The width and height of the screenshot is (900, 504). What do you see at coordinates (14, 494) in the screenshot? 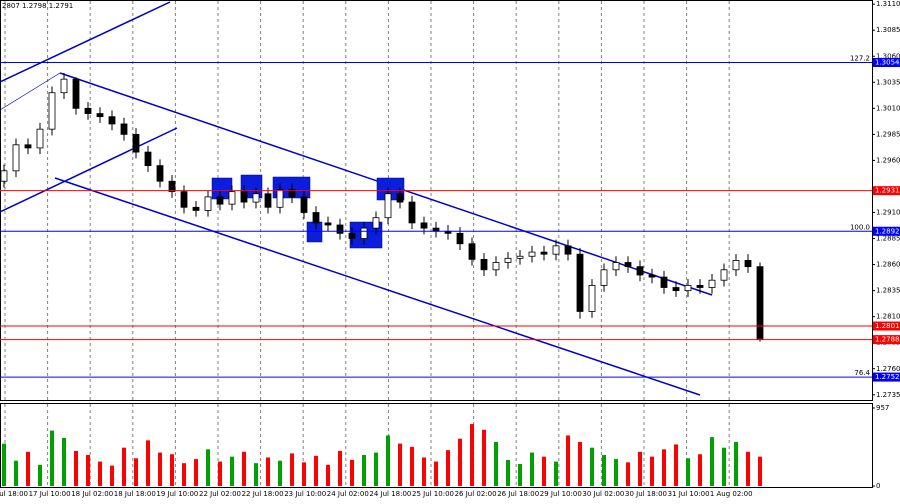
I see `x-tick-label: 16 Jul 18:00` at bounding box center [14, 494].